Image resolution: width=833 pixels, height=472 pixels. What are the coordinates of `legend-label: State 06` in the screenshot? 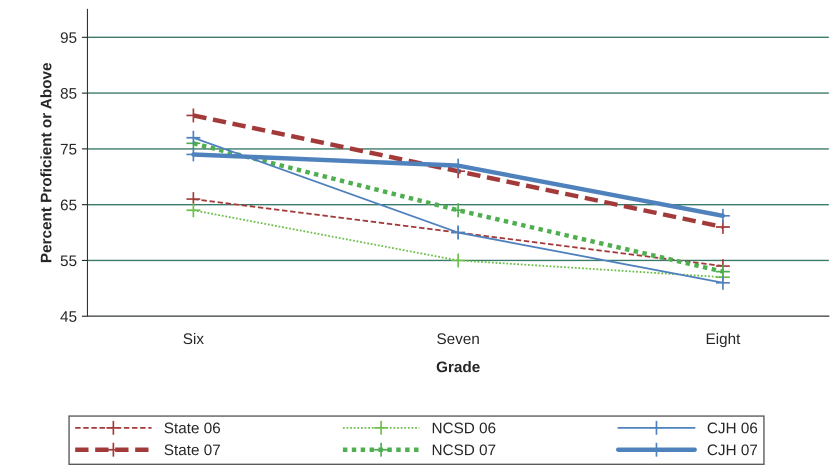 It's located at (192, 428).